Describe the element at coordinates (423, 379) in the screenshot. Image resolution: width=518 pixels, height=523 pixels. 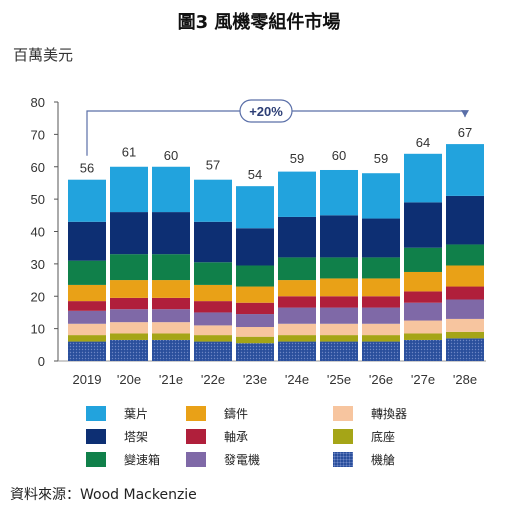
I see `x-tick-label: '27e` at that location.